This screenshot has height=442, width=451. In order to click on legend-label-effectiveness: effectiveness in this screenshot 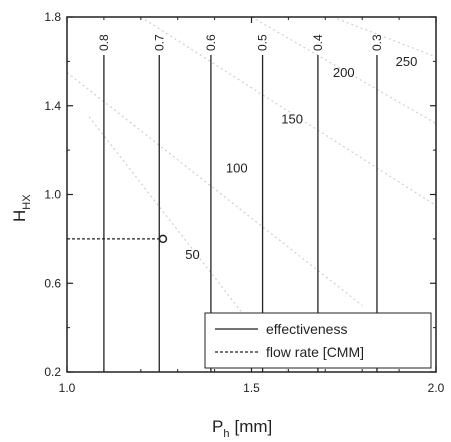, I will do `click(306, 329)`.